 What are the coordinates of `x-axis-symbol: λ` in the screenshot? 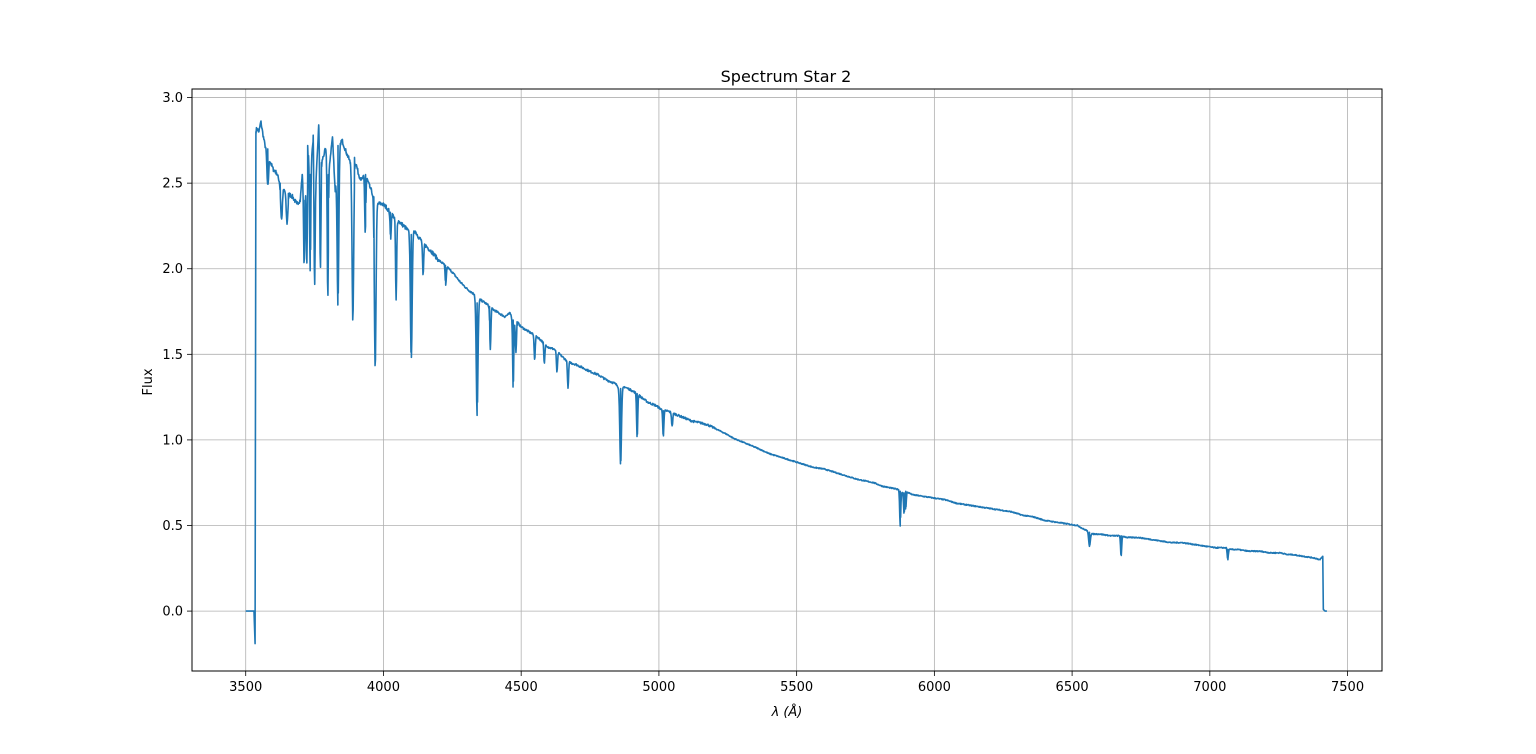 It's located at (775, 712).